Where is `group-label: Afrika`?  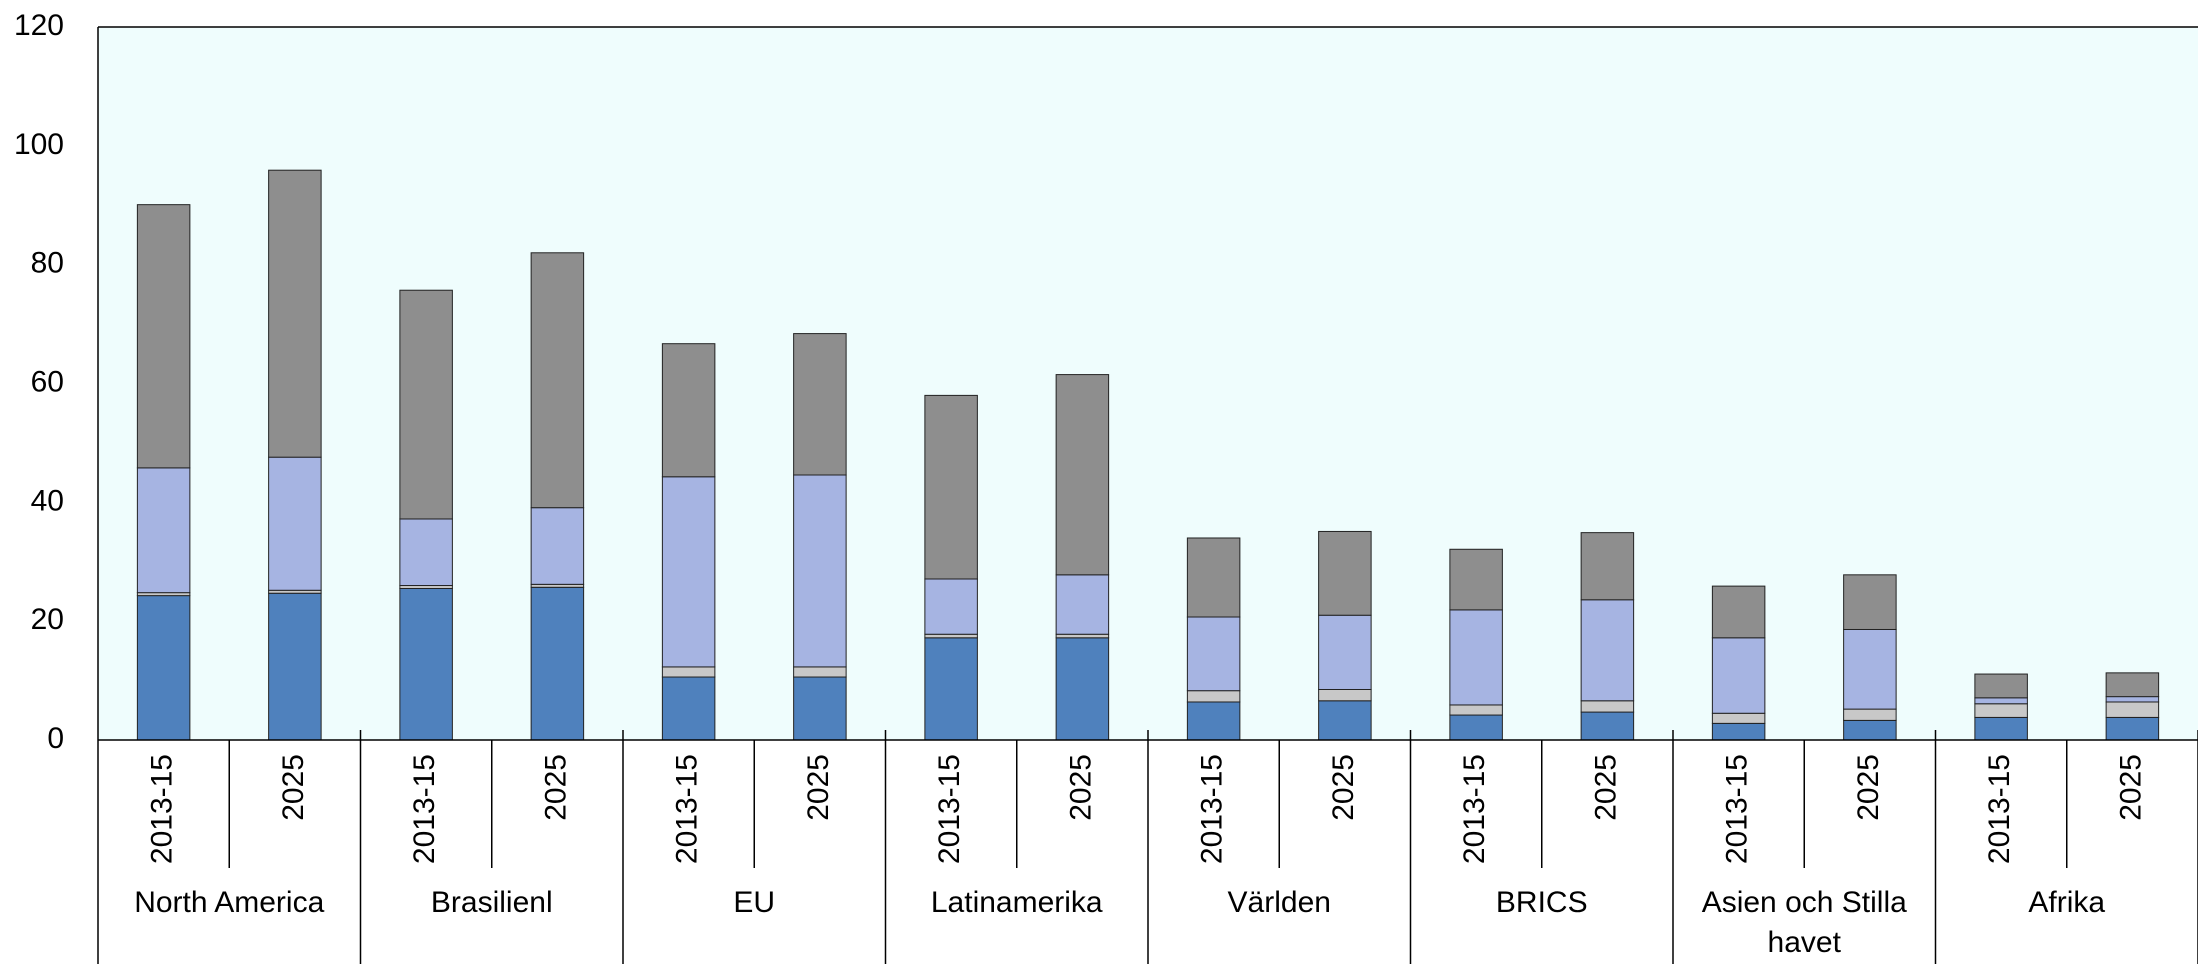 group-label: Afrika is located at coordinates (2067, 902).